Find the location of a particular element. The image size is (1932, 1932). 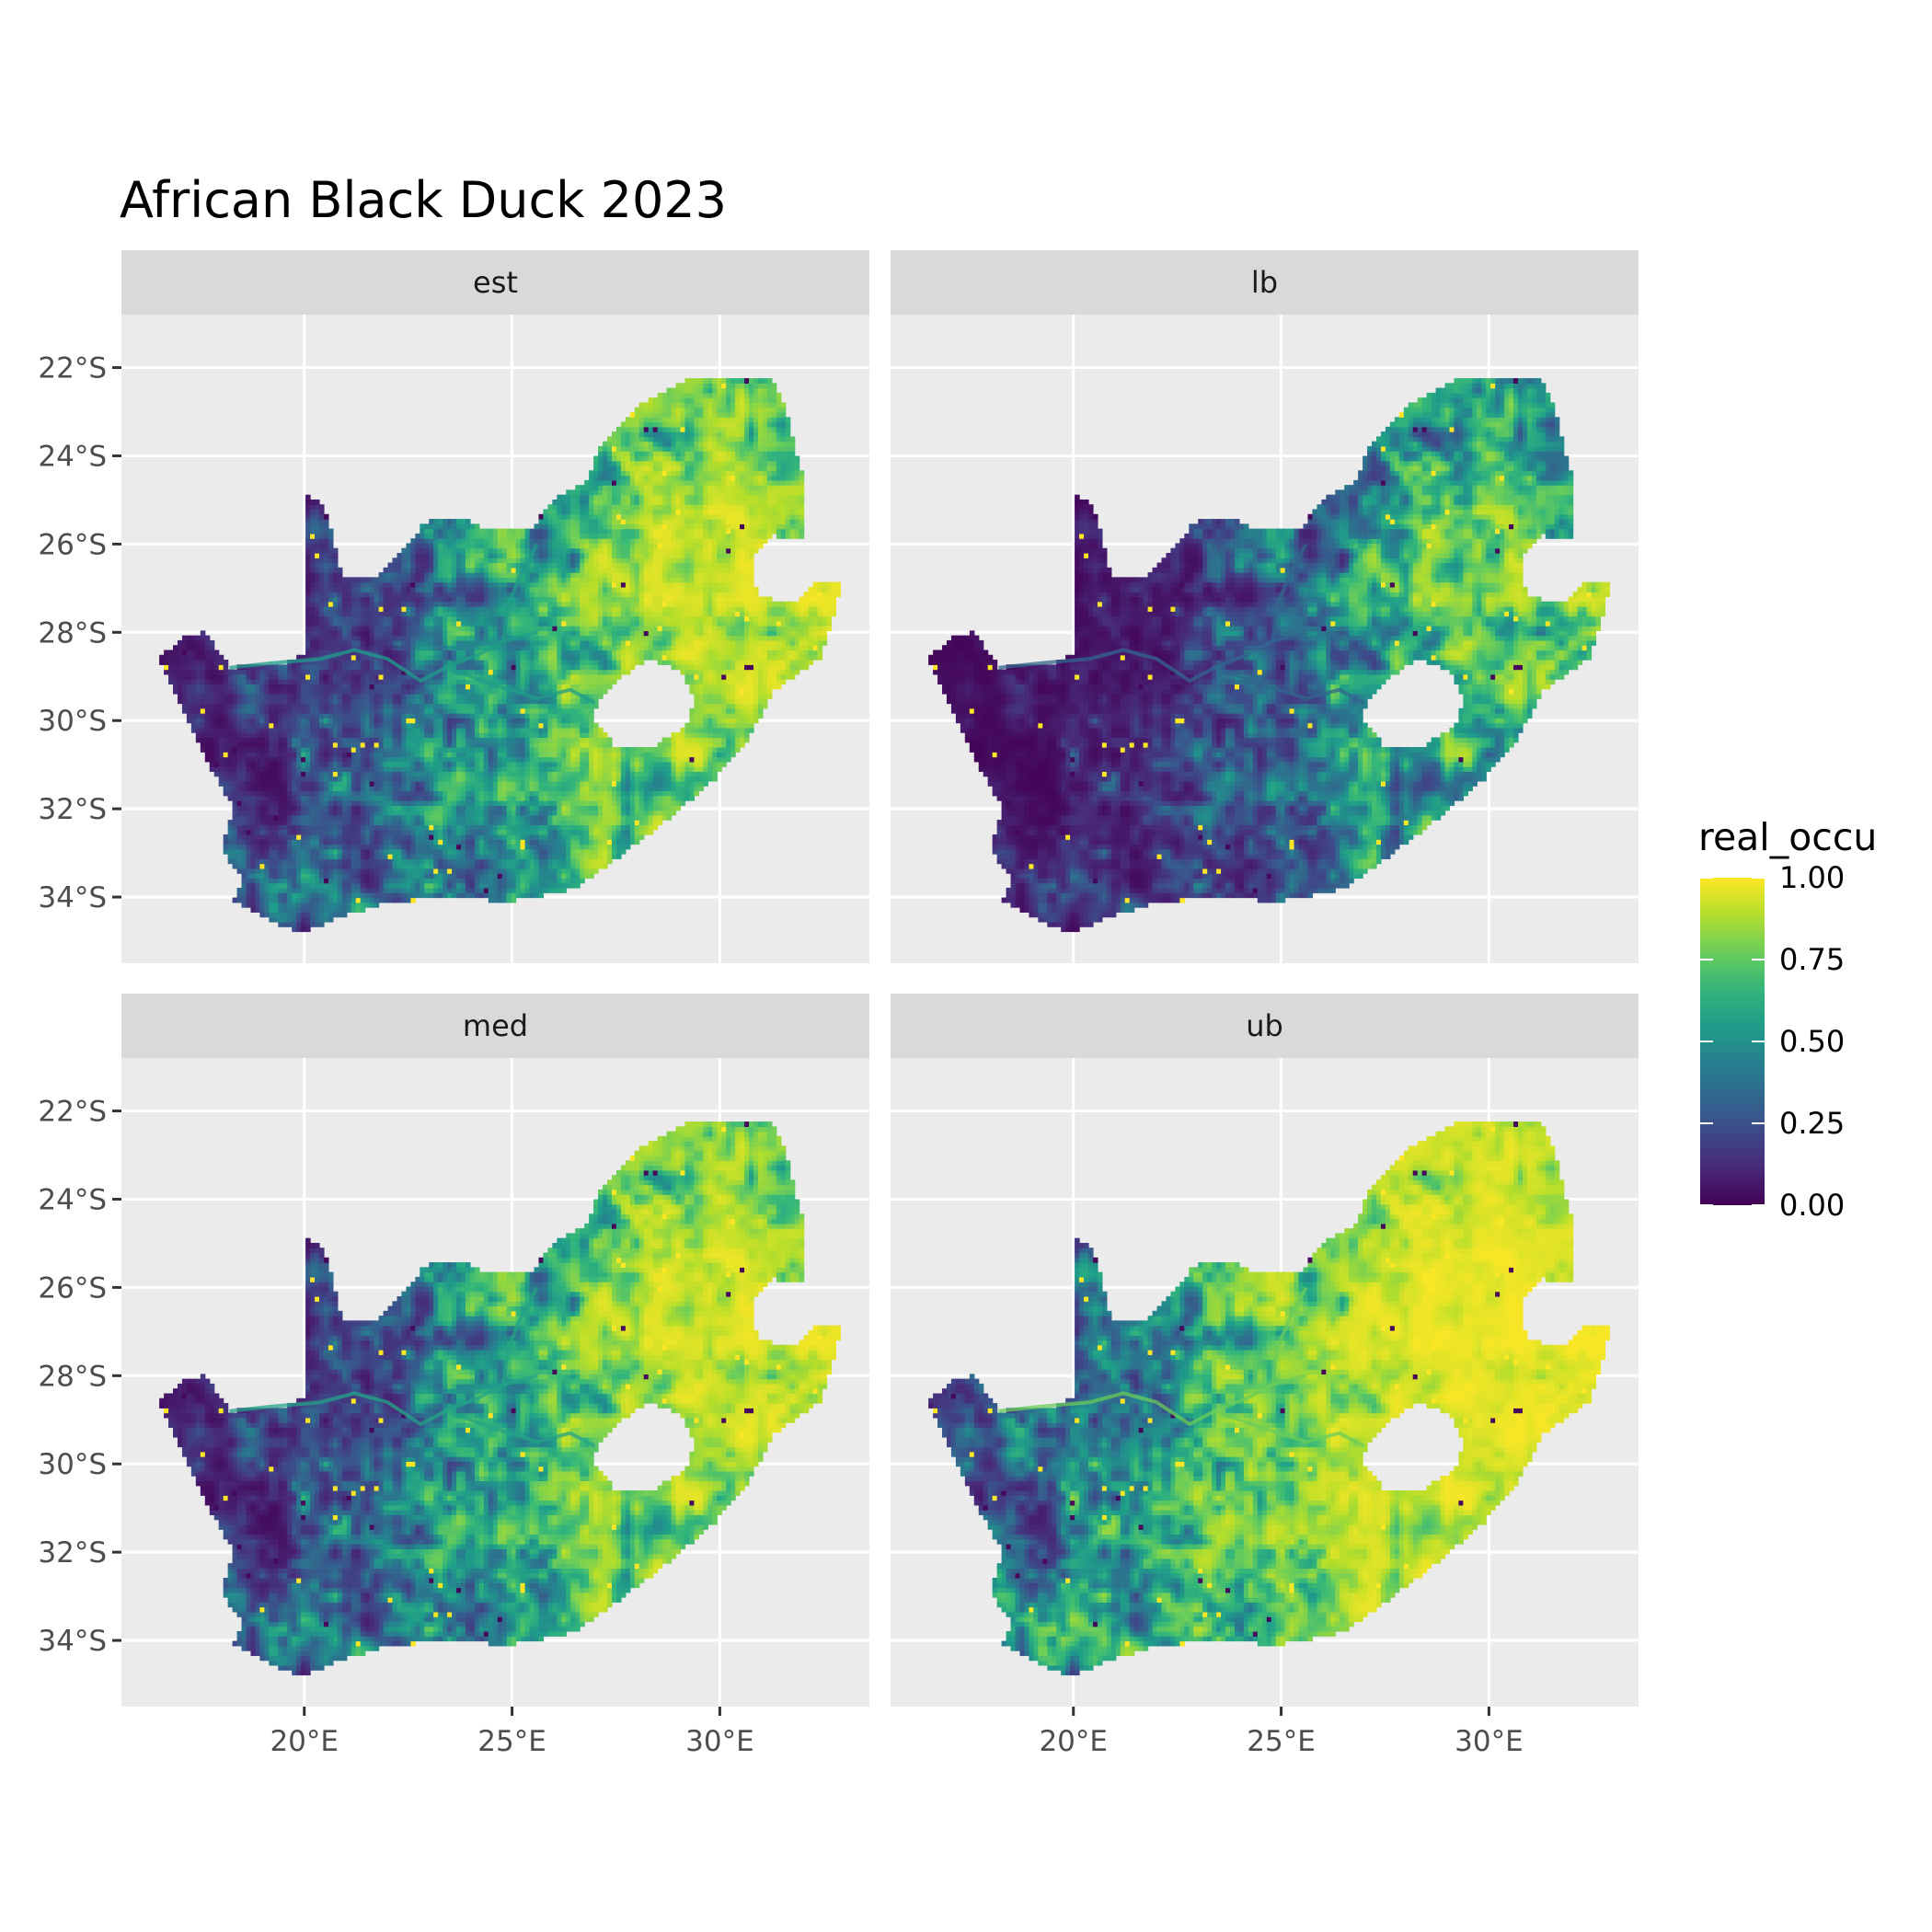

chart-title: African Black Duck 2023 is located at coordinates (423, 200).